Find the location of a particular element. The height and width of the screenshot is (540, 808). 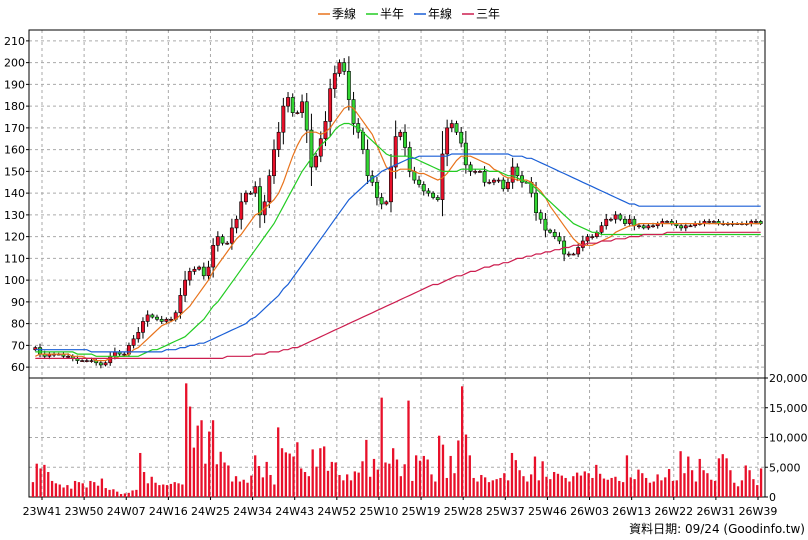

price-tick-label: 100 is located at coordinates (14, 280).